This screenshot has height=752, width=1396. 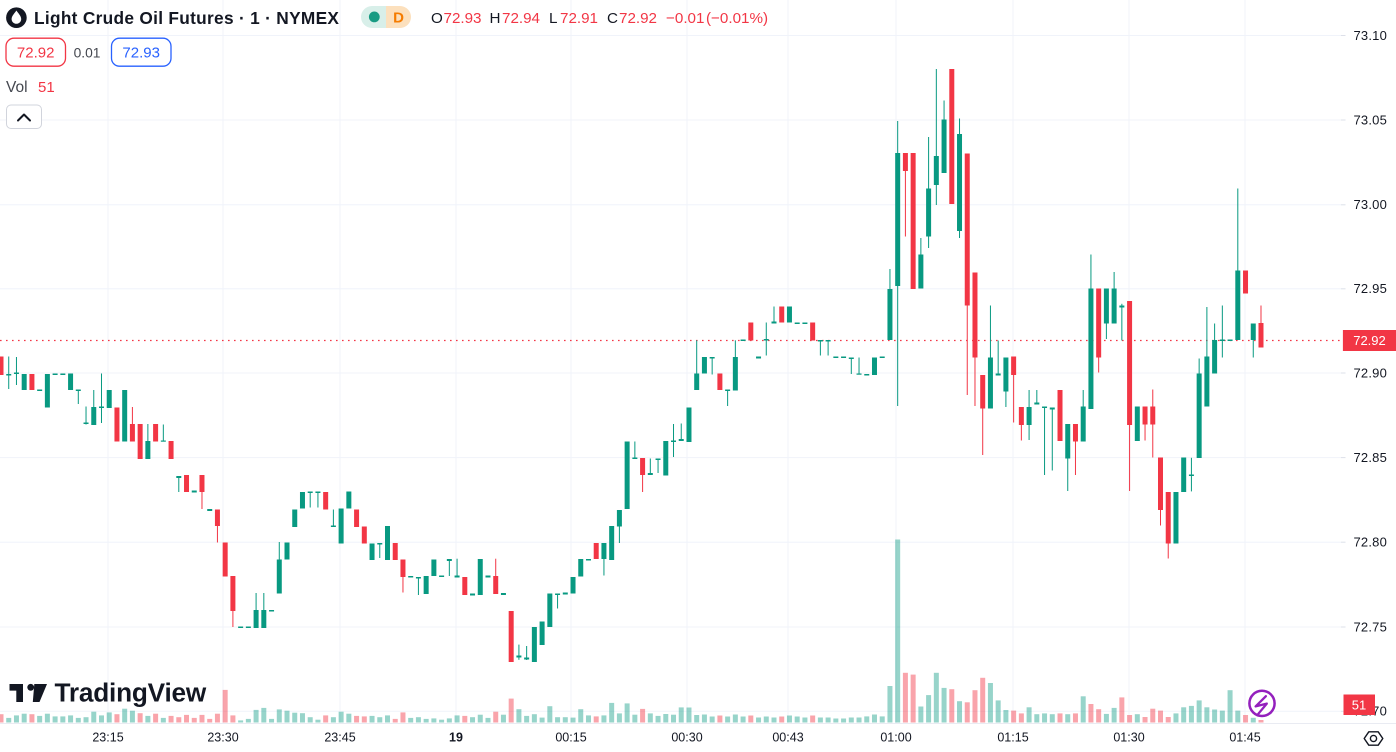 I want to click on svg-text: H, so click(x=495, y=18).